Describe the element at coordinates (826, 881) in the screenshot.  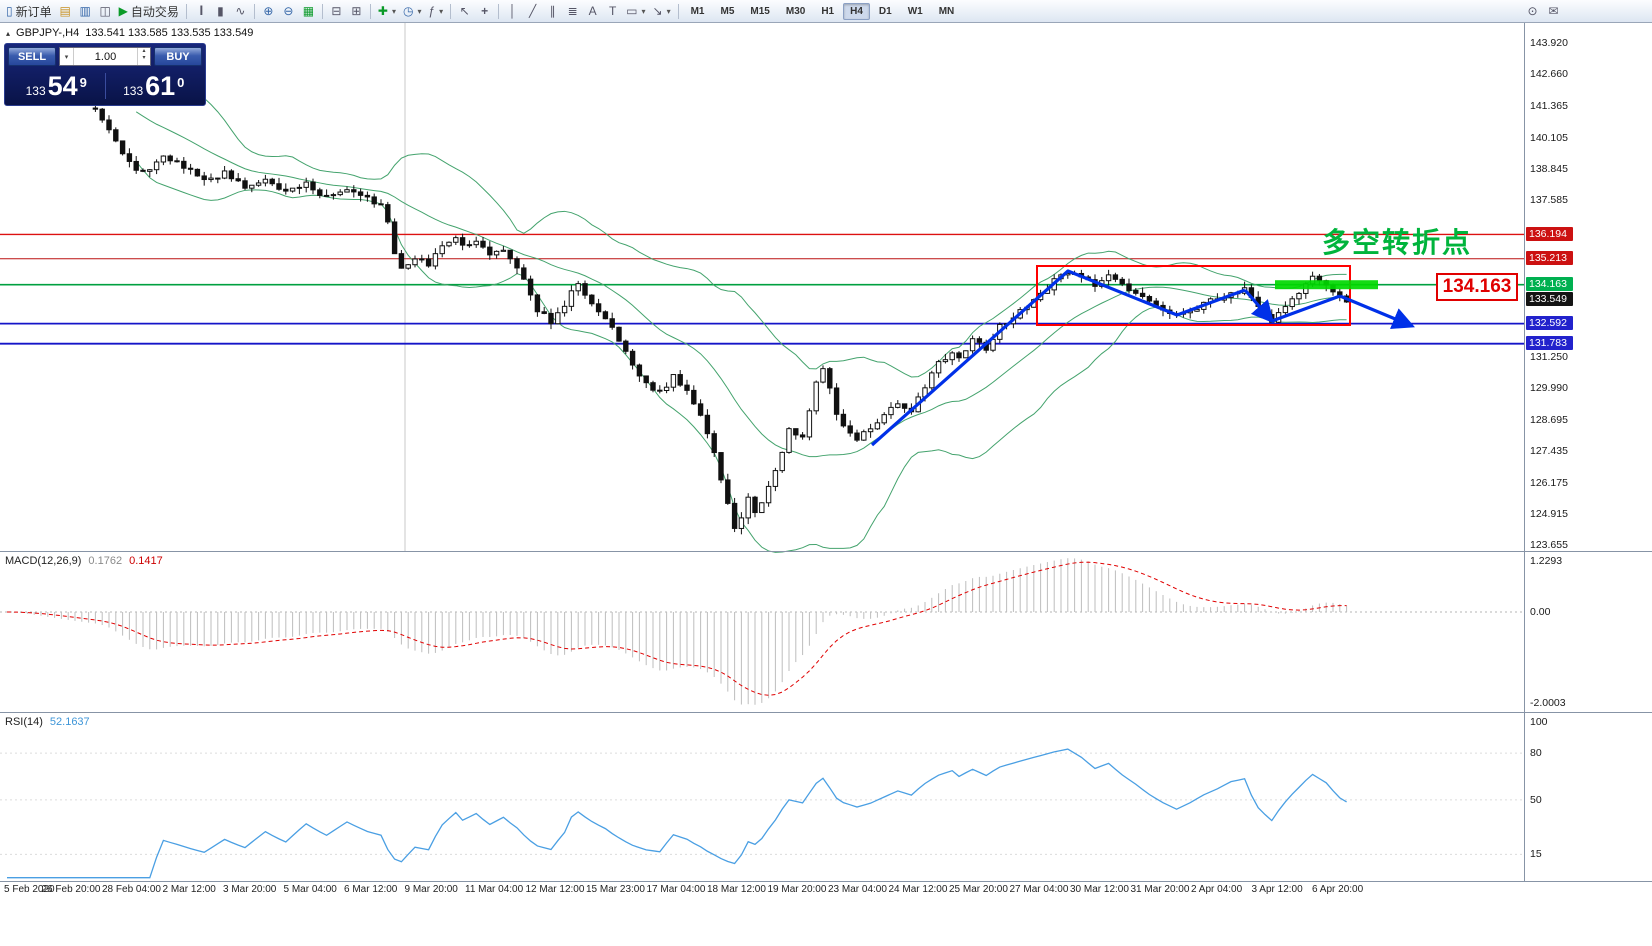
I see `time-axis-separator` at that location.